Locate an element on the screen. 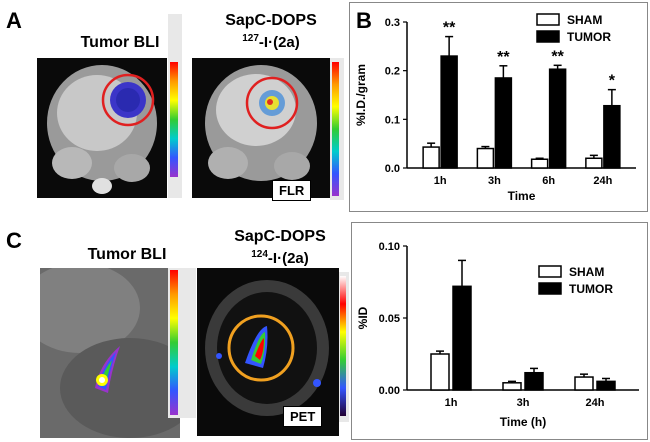 The height and width of the screenshot is (442, 650). panel-c-right-subtitle: 124-I·(2a) is located at coordinates (280, 258).